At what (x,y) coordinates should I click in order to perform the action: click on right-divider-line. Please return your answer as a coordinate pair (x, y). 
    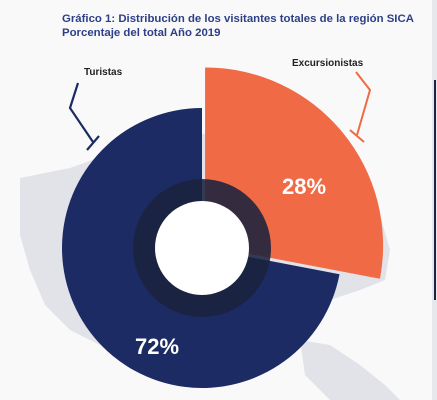
    Looking at the image, I should click on (435, 190).